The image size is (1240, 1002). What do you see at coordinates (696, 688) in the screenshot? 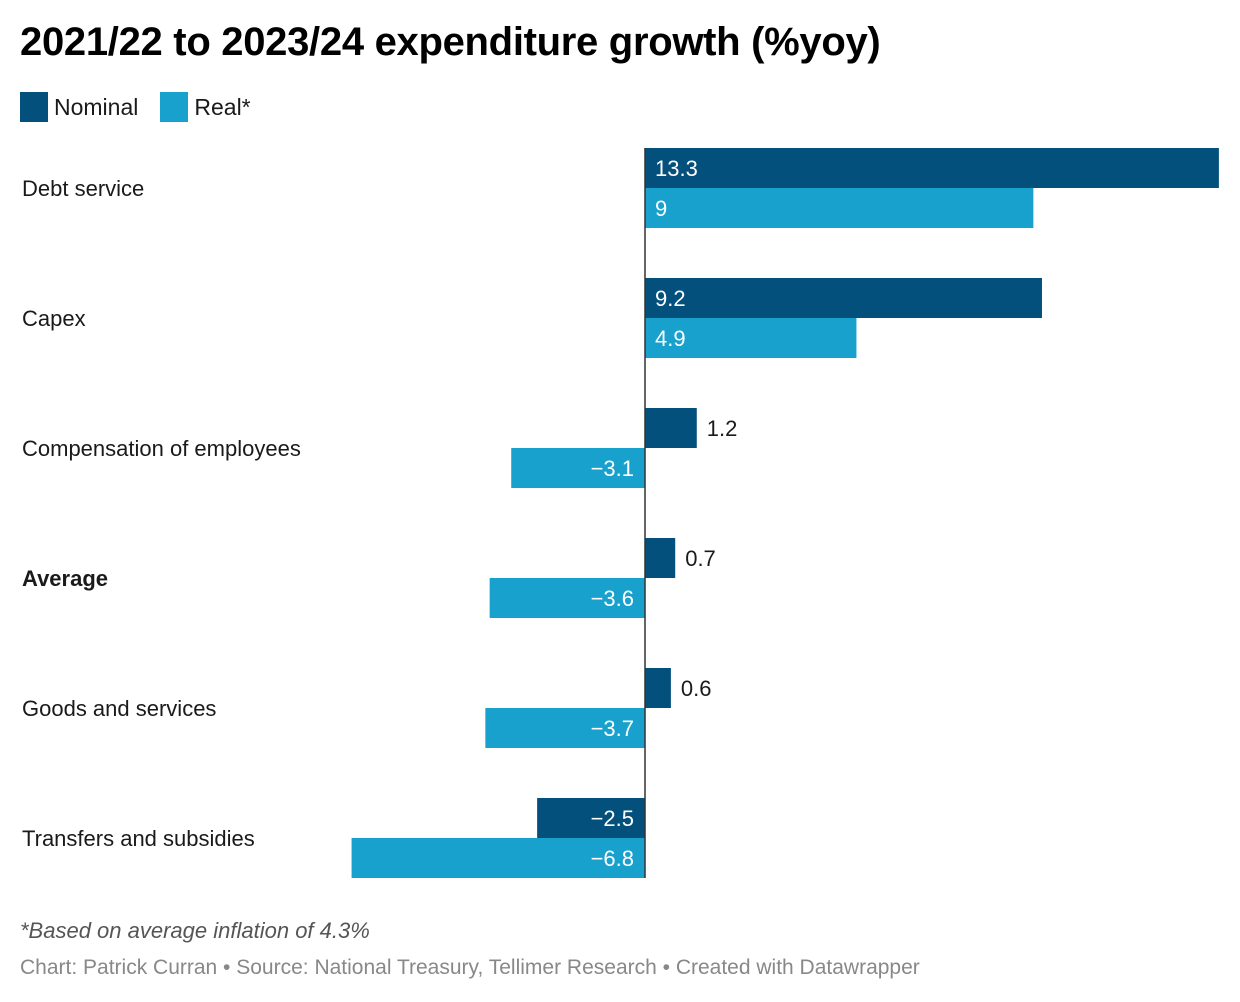
I see `value-label-nominal-goods-and-services: 0.6` at bounding box center [696, 688].